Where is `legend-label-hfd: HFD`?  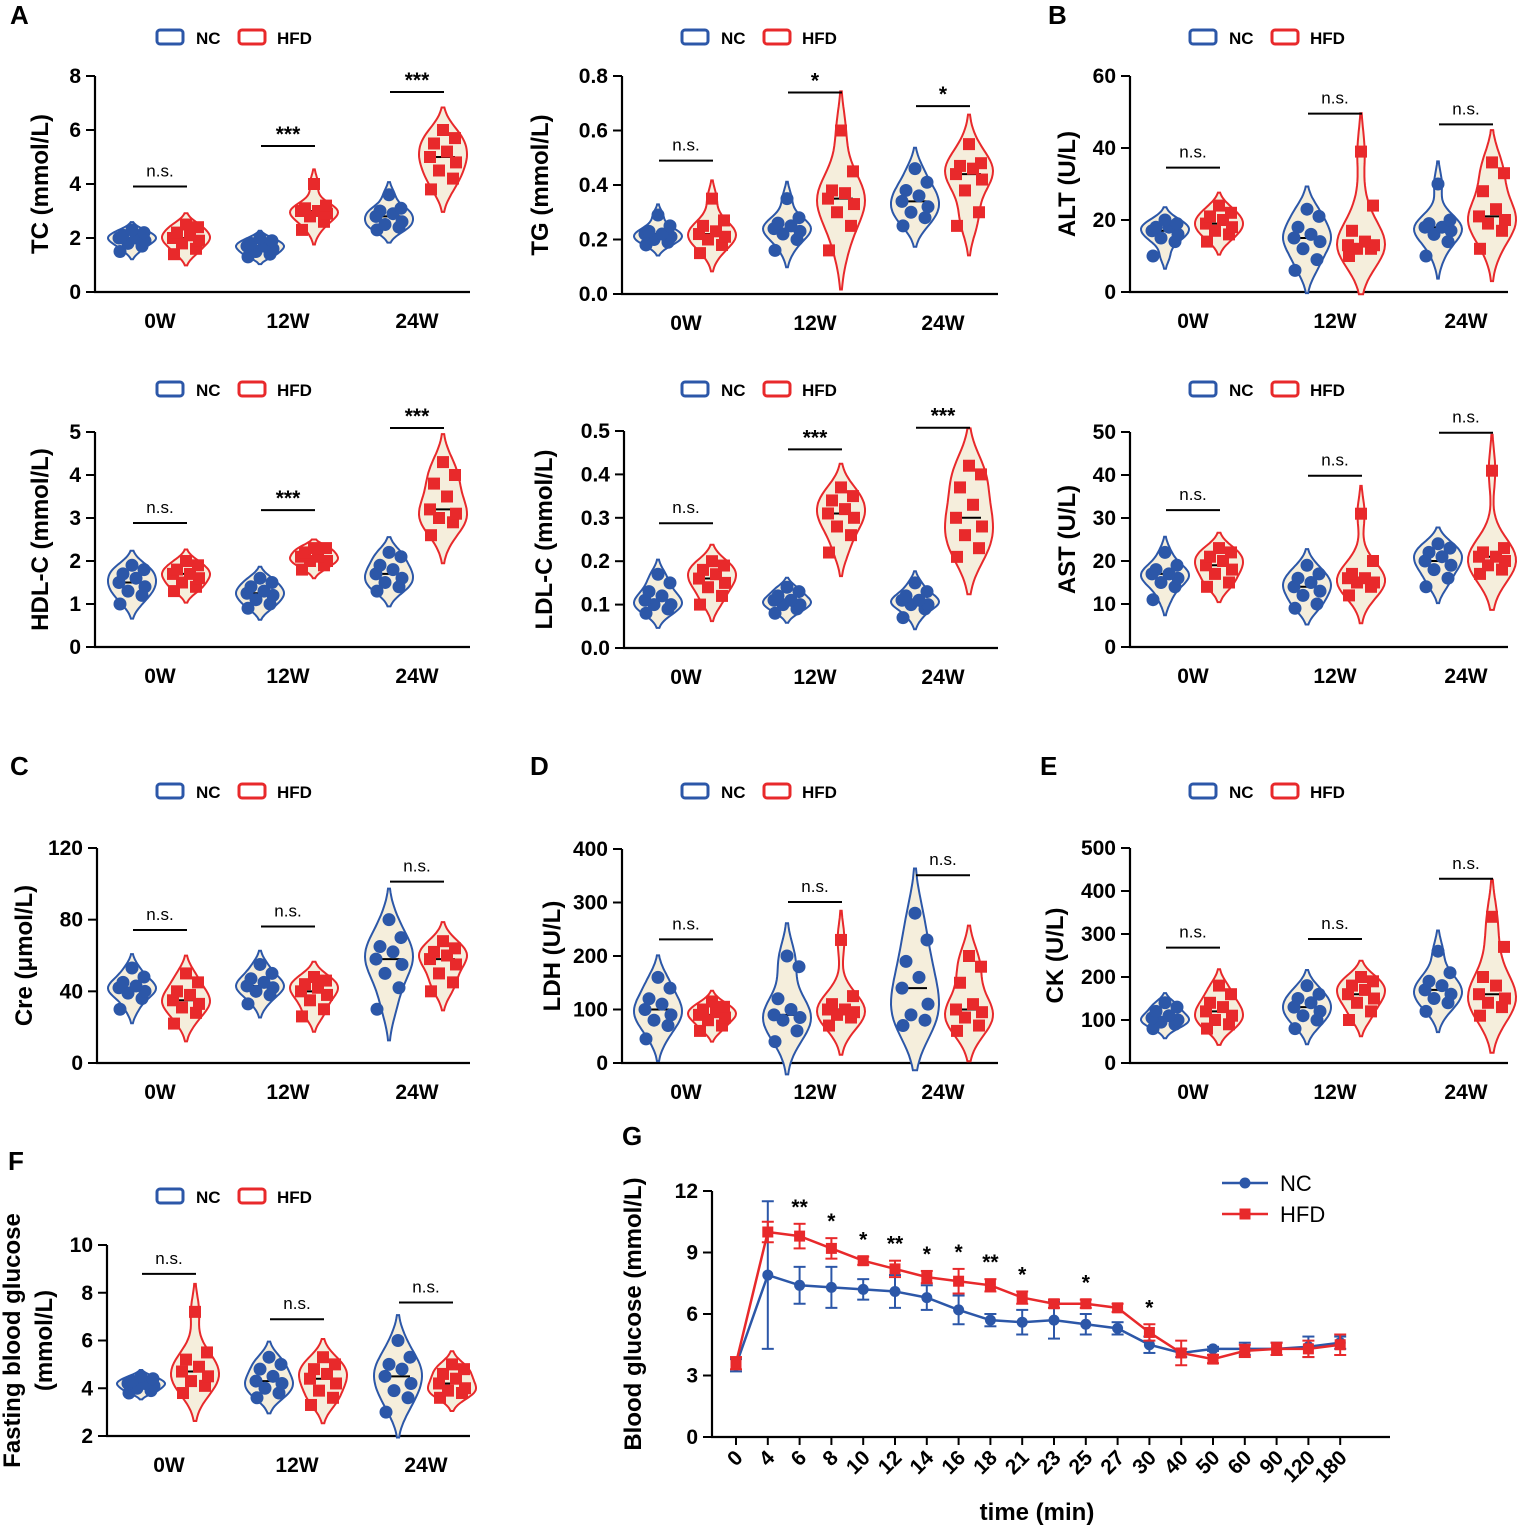
legend-label-hfd: HFD is located at coordinates (294, 38).